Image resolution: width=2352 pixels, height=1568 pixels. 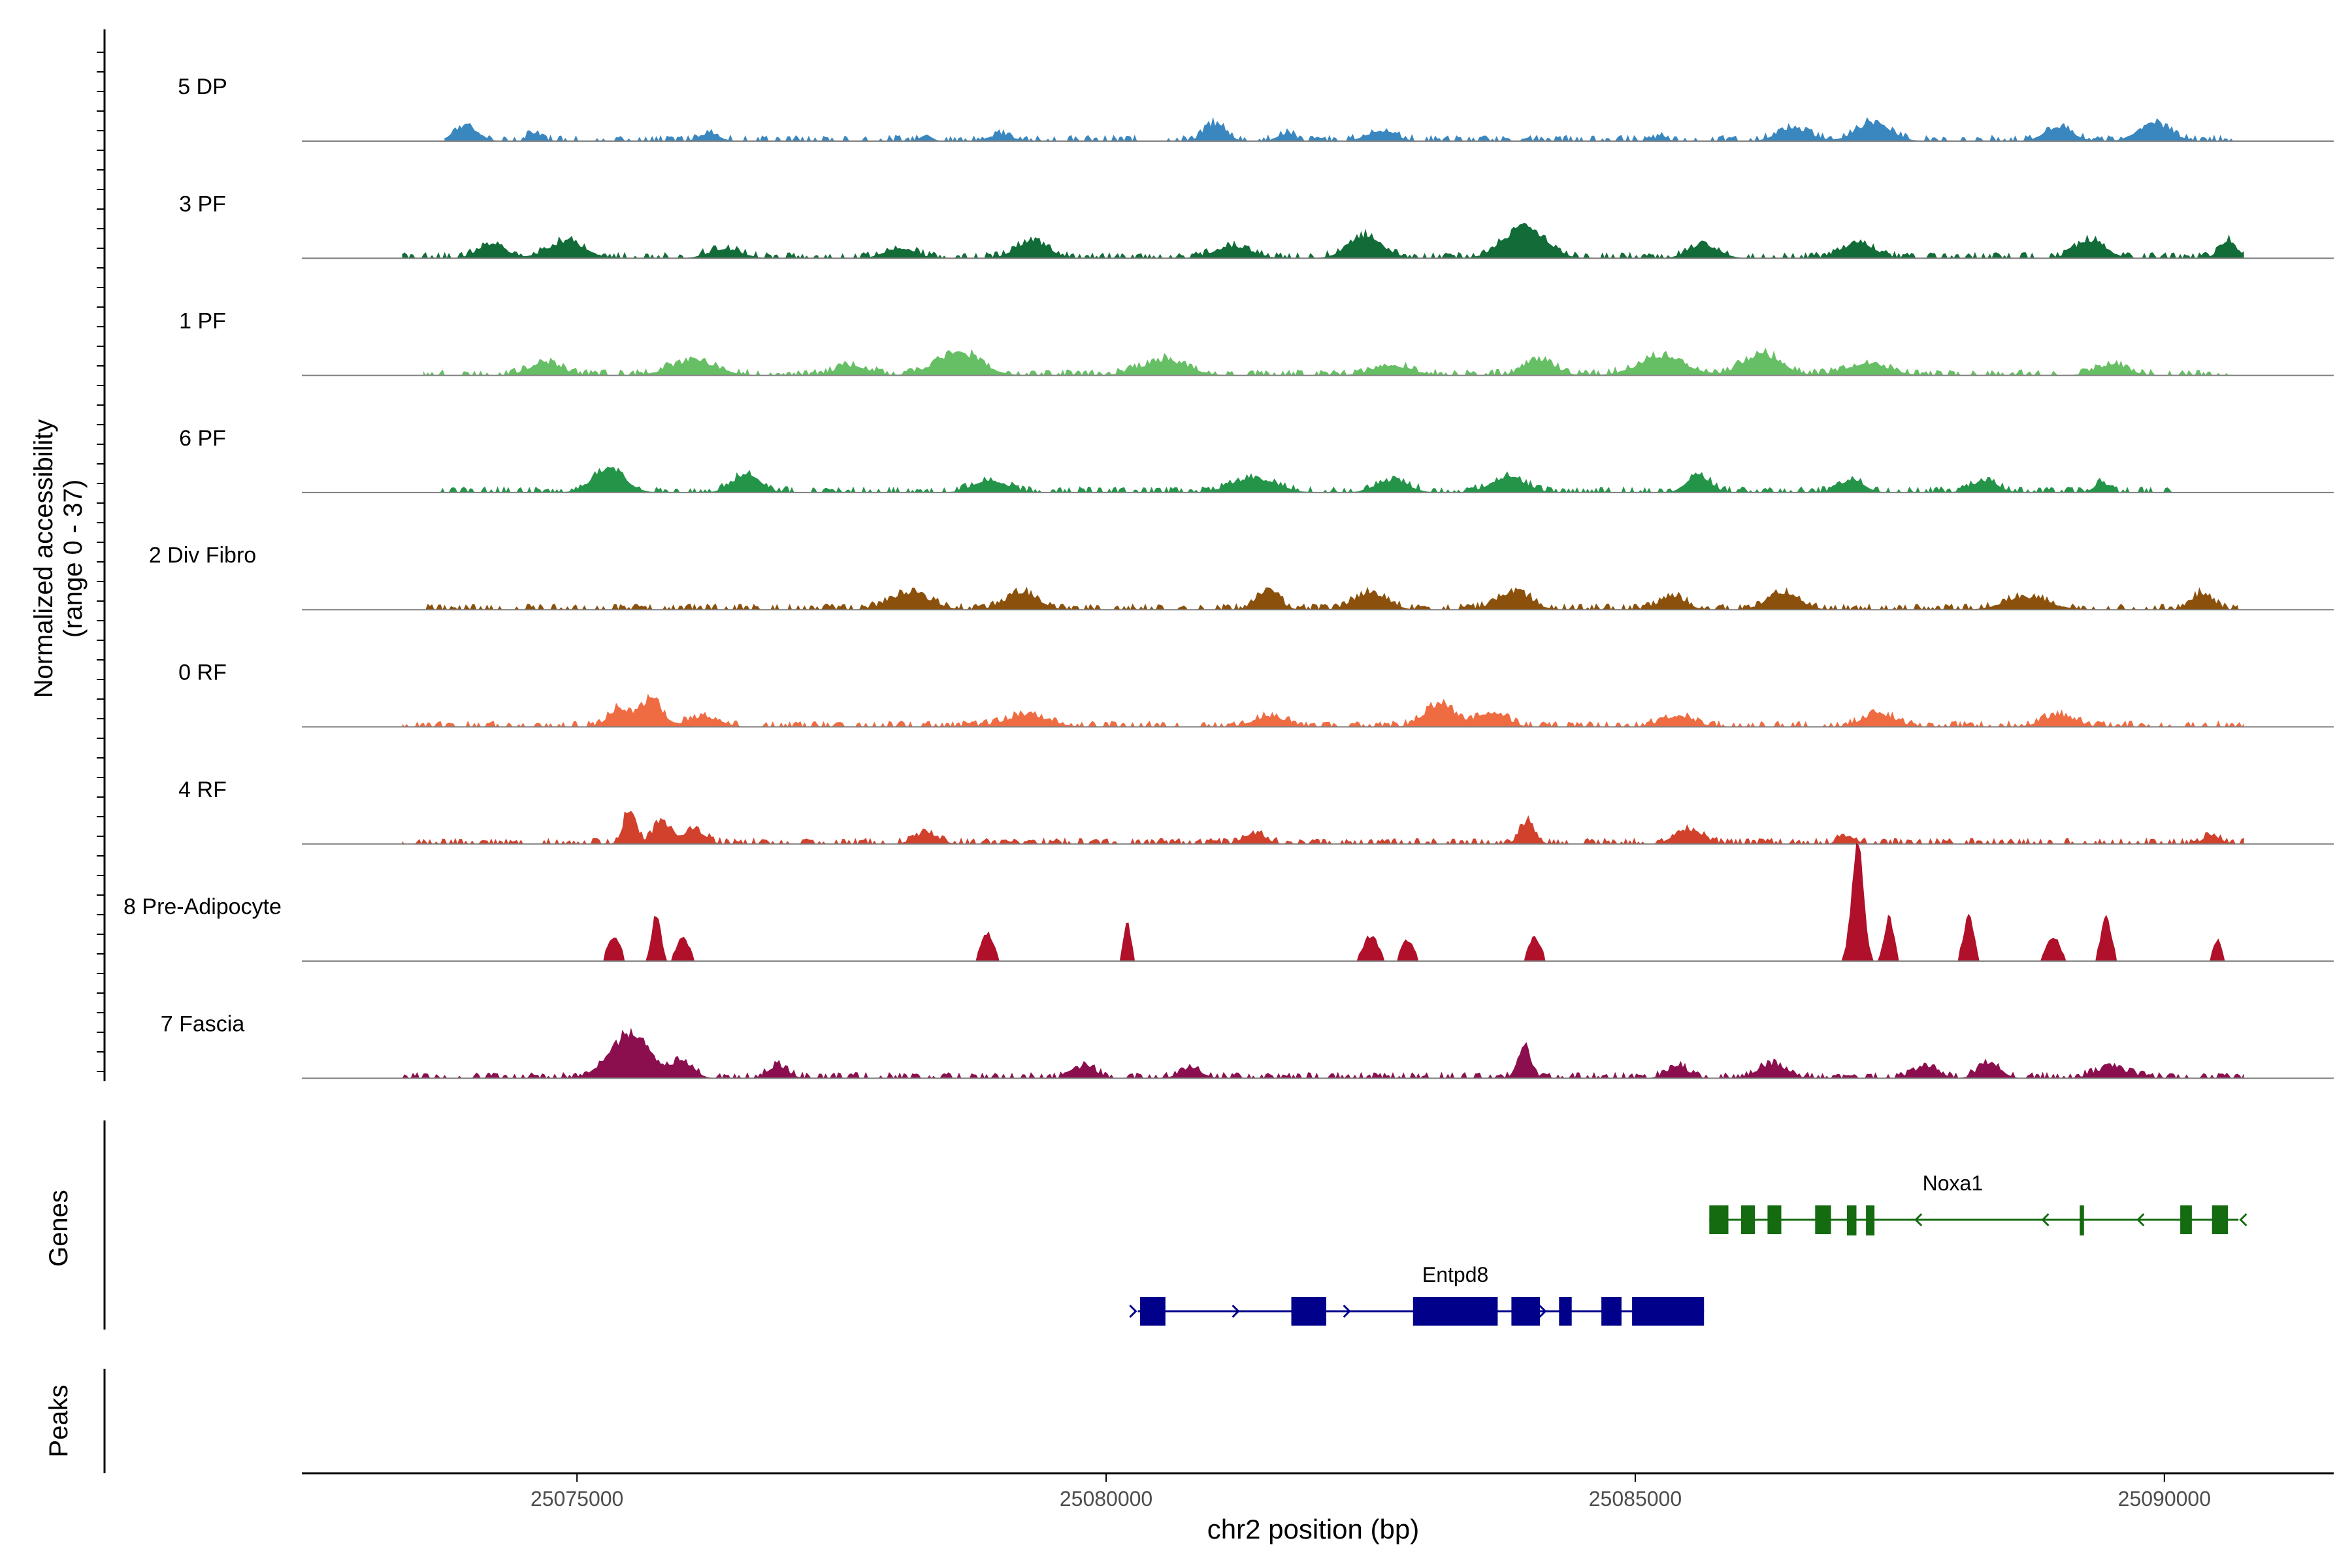 I want to click on track-label: 7 Fascia, so click(x=203, y=1023).